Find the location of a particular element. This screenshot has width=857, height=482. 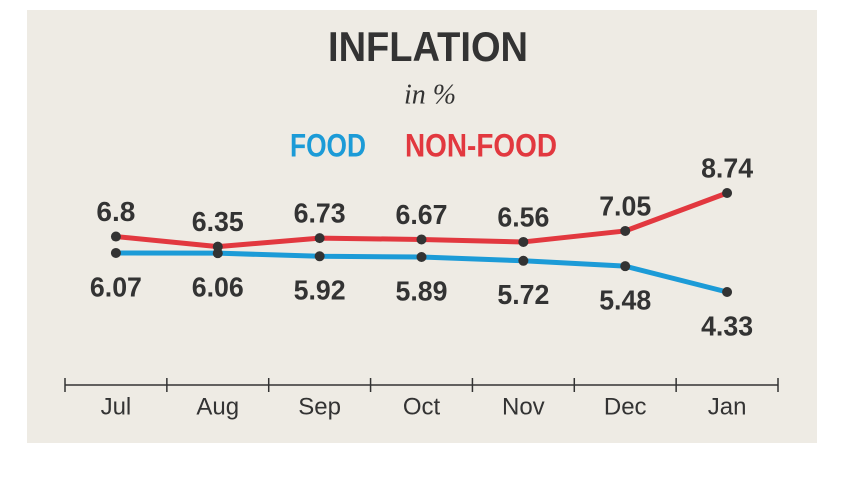

data-label: 6.35 is located at coordinates (218, 221).